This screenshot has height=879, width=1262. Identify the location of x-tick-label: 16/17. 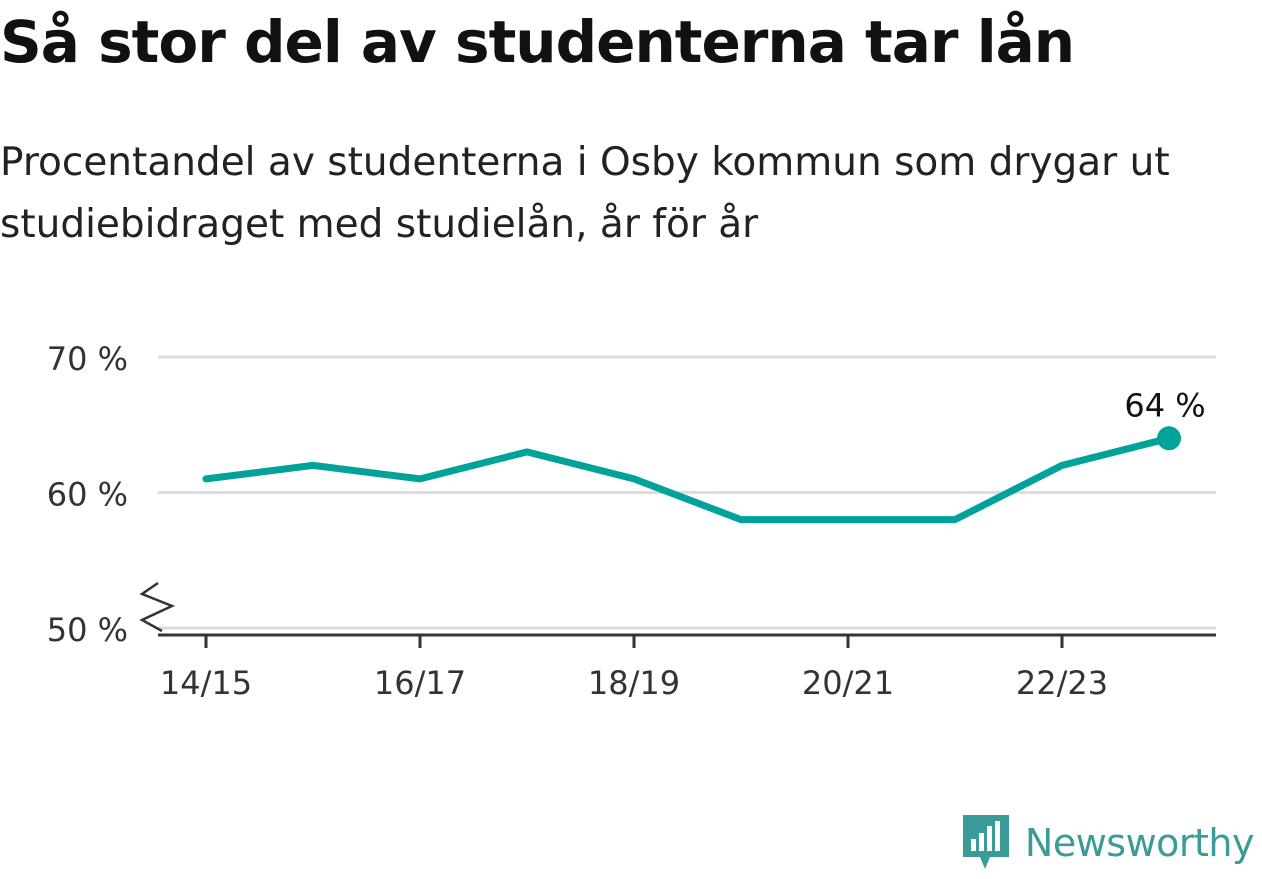
(420, 683).